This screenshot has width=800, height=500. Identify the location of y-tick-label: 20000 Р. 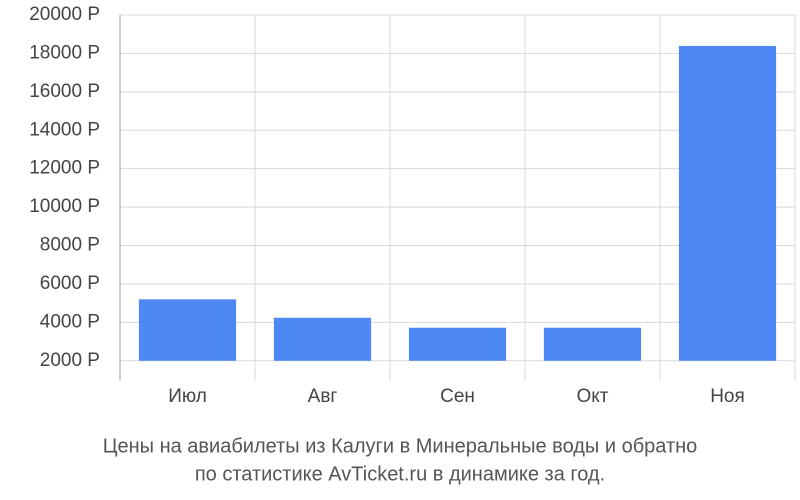
(64, 14).